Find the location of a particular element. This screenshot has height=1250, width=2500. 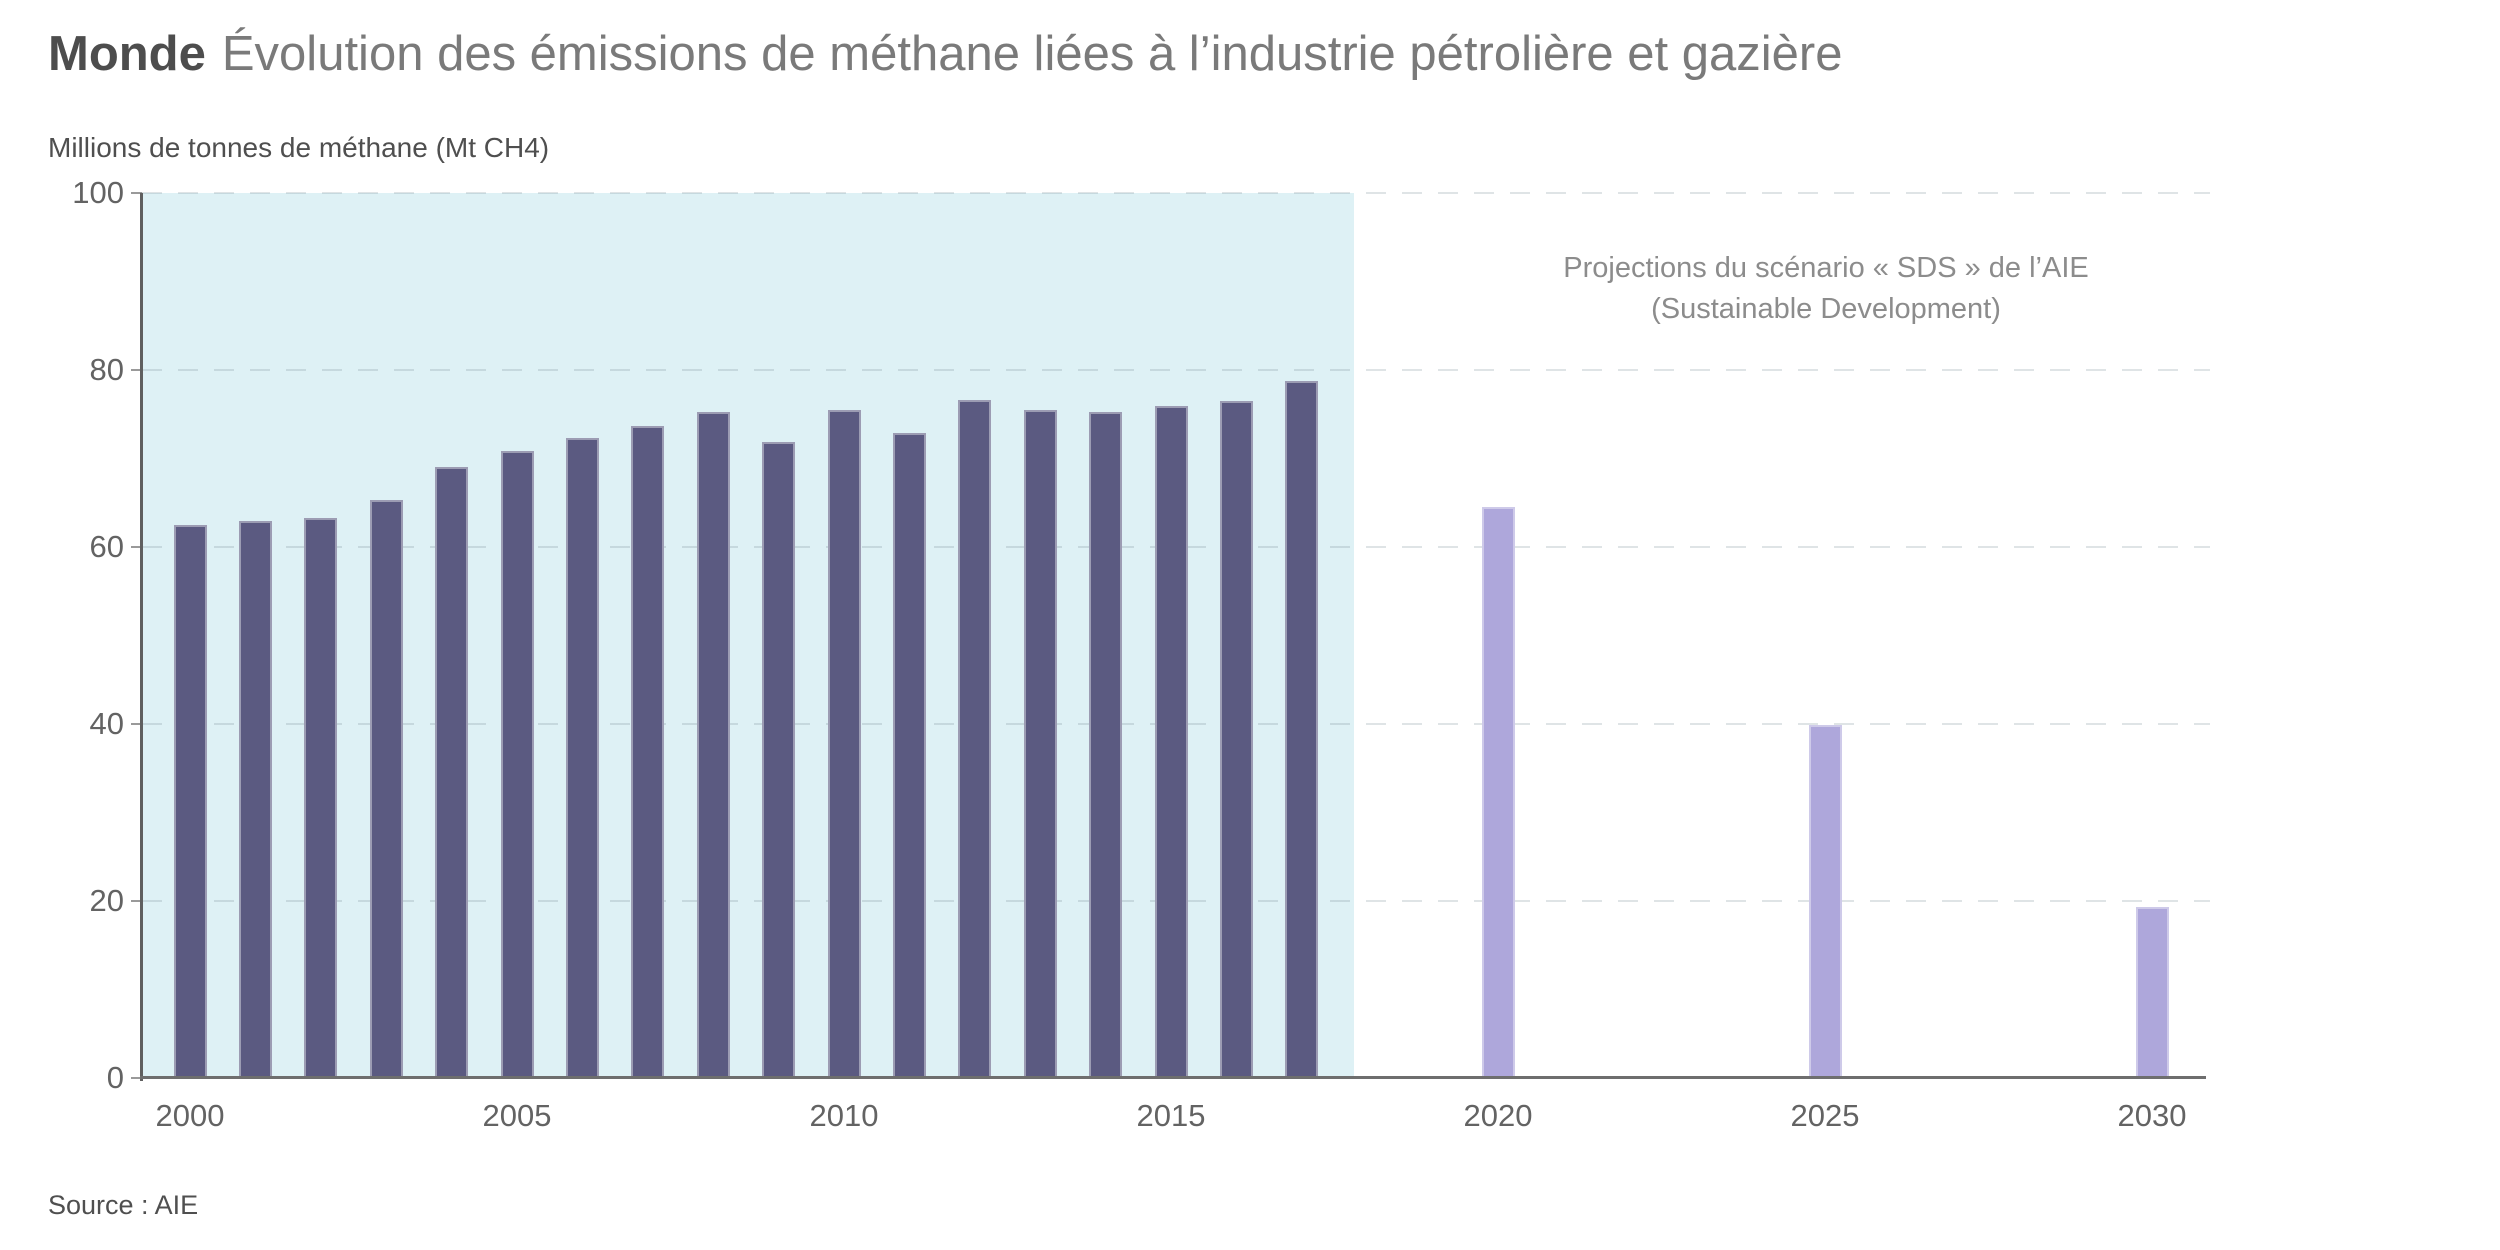

projection-annotation-line2: (Sustainable Development) is located at coordinates (1826, 309).